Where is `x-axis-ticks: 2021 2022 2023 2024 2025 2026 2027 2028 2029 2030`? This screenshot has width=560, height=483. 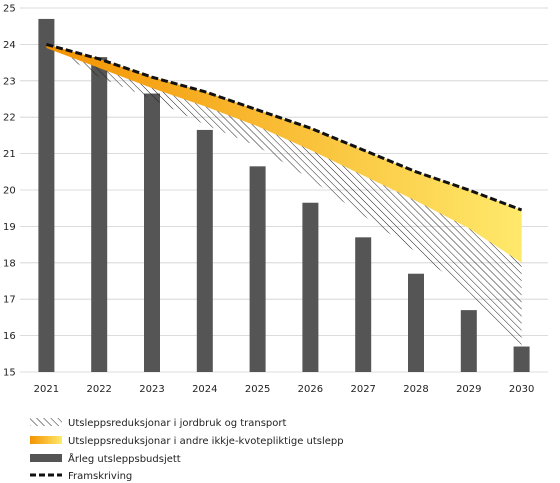
x-axis-ticks: 2021 2022 2023 2024 2025 2026 2027 2028 2029 2030 is located at coordinates (284, 389).